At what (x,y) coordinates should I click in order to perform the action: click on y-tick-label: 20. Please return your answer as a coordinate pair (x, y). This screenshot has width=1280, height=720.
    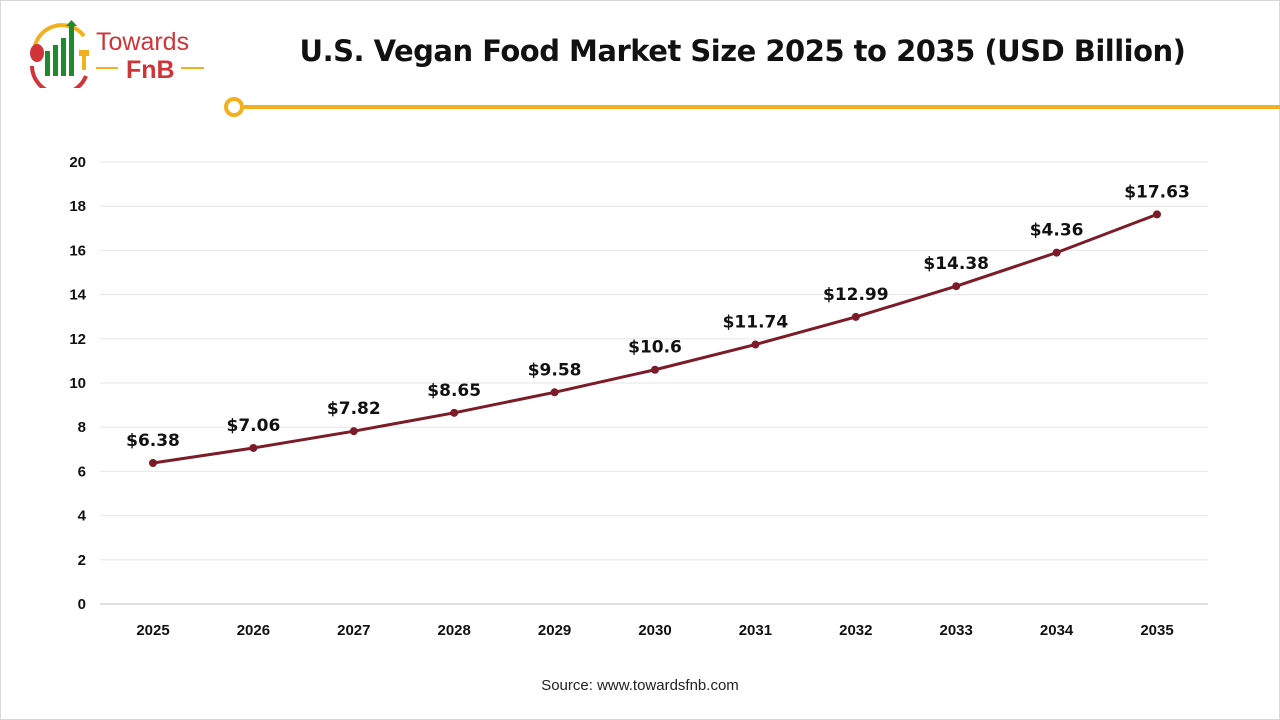
    Looking at the image, I should click on (77, 162).